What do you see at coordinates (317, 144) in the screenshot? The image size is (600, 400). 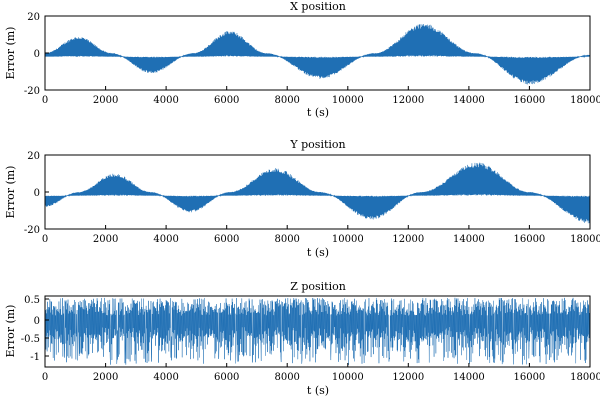 I see `chart-title-y: Y position` at bounding box center [317, 144].